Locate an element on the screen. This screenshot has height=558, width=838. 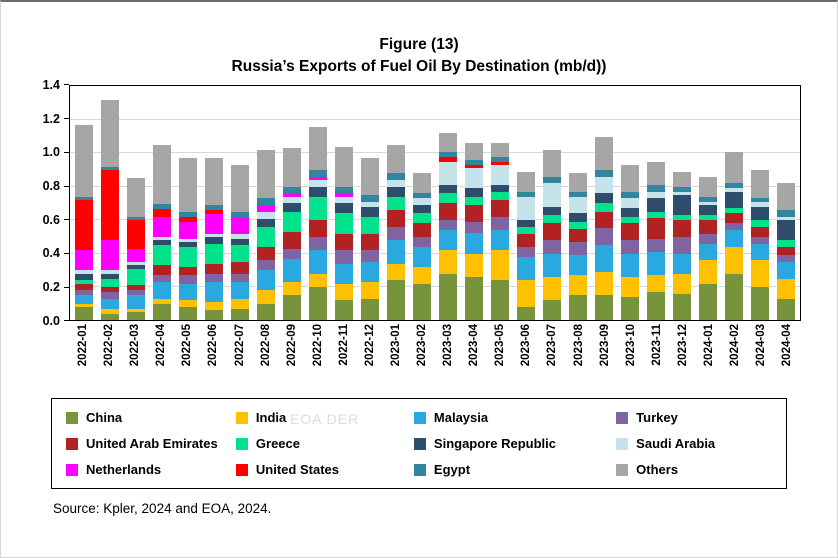
x-tick-label: 2022-03 is located at coordinates (135, 345).